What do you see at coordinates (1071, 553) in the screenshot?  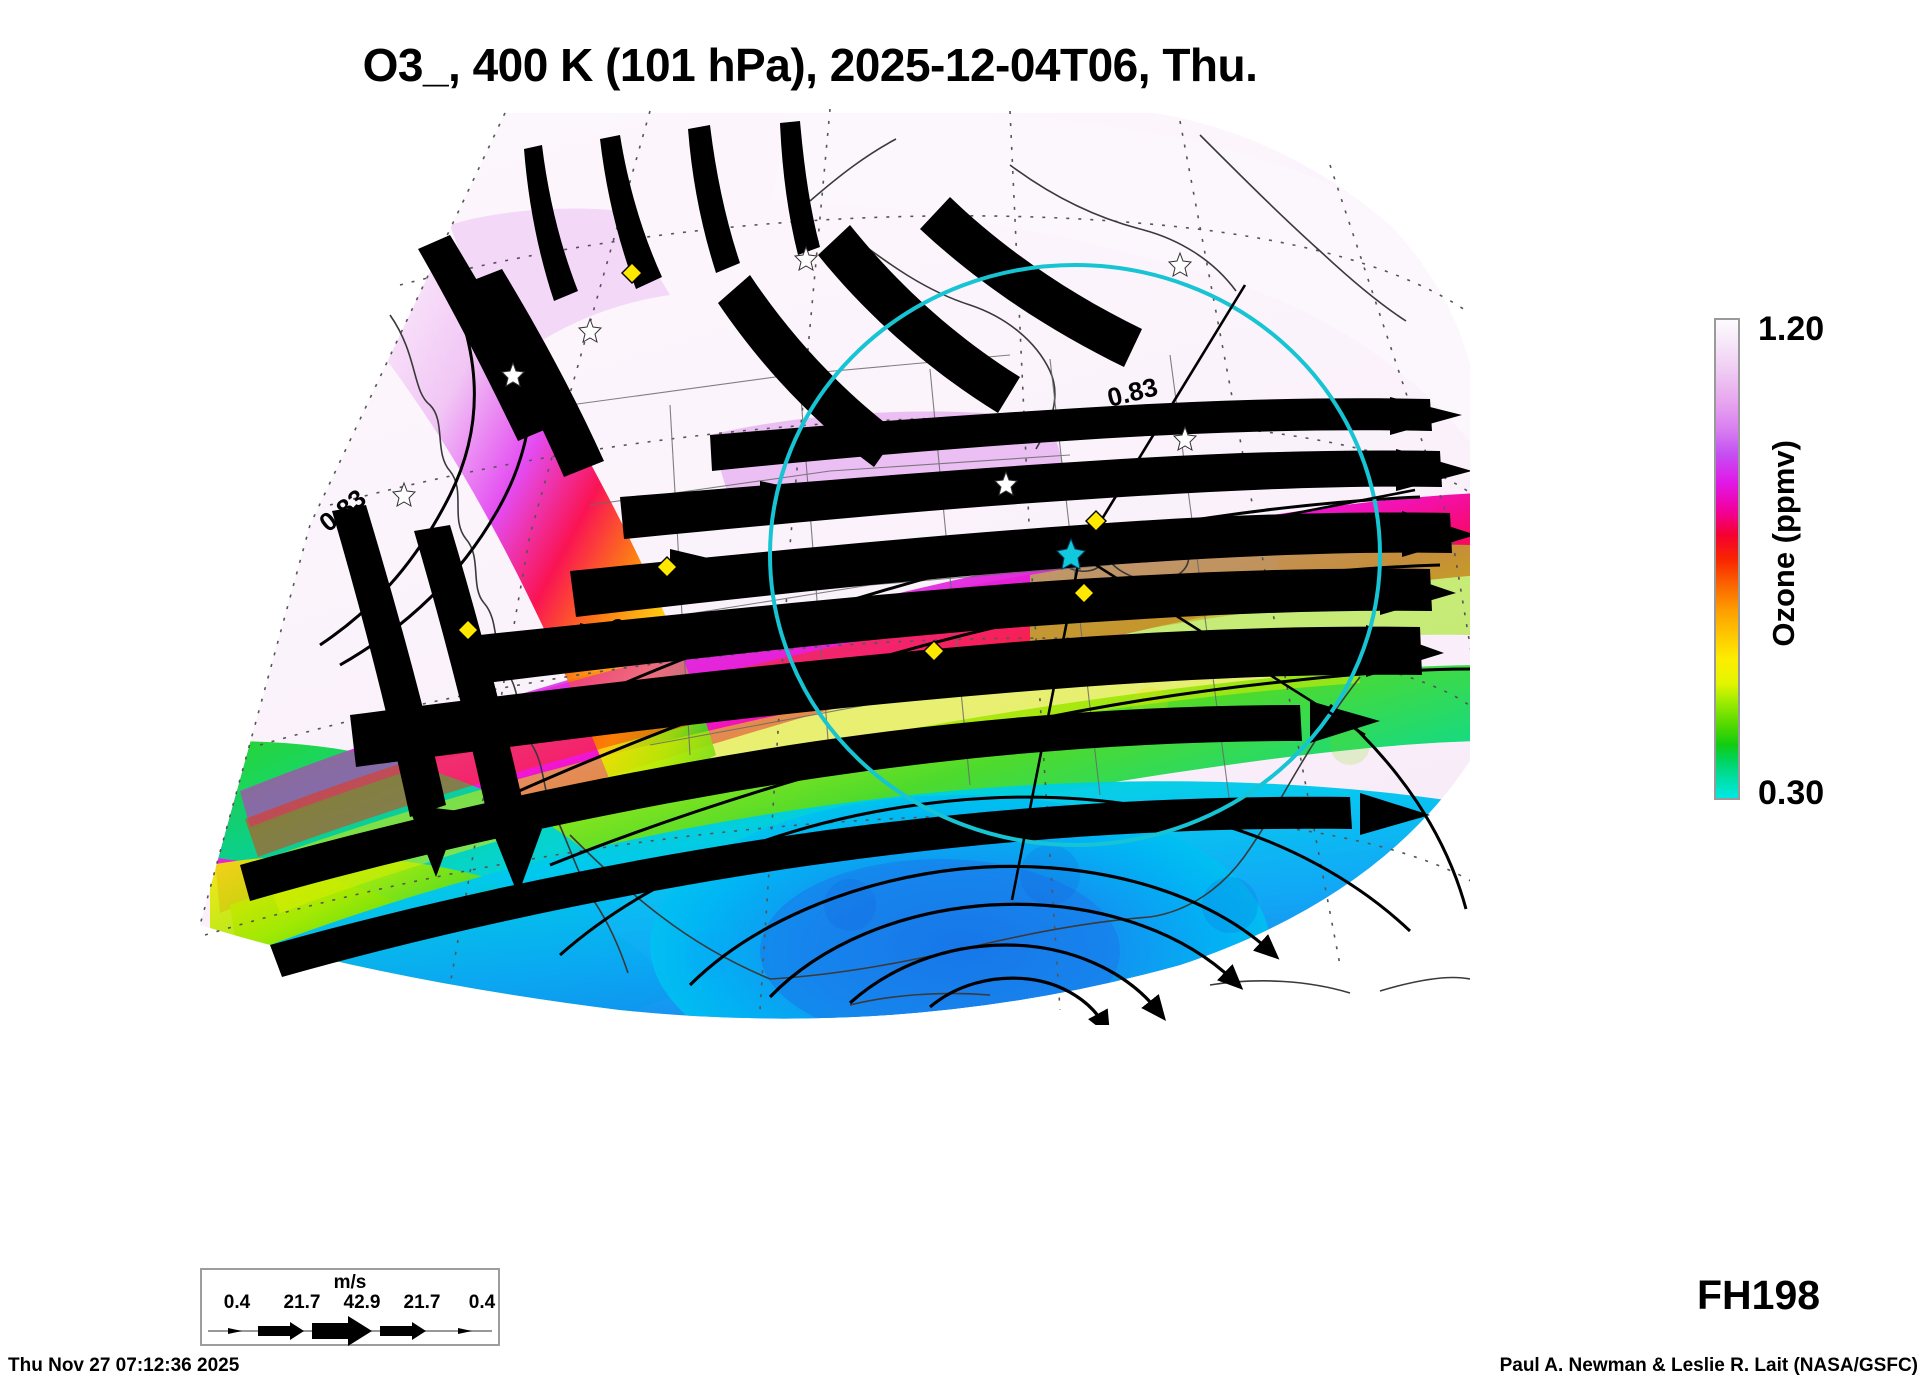 I see `cyan-target-marker` at bounding box center [1071, 553].